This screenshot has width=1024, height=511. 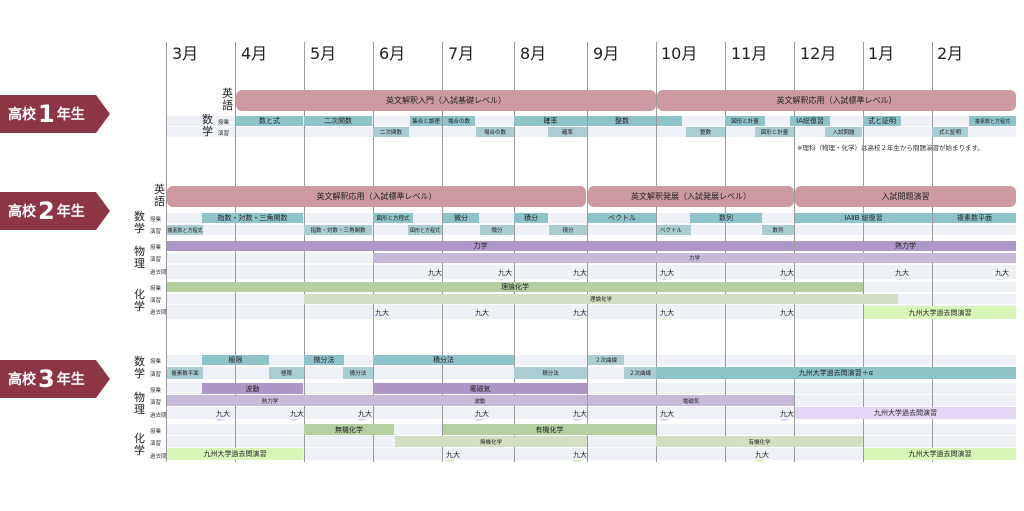 What do you see at coordinates (694, 258) in the screenshot?
I see `bar-y2-physics-practice: 力学` at bounding box center [694, 258].